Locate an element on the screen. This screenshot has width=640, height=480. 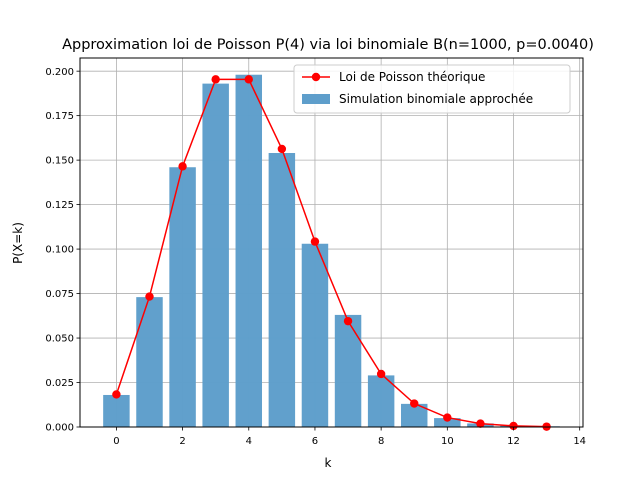
x-tick-label: 6 is located at coordinates (315, 441).